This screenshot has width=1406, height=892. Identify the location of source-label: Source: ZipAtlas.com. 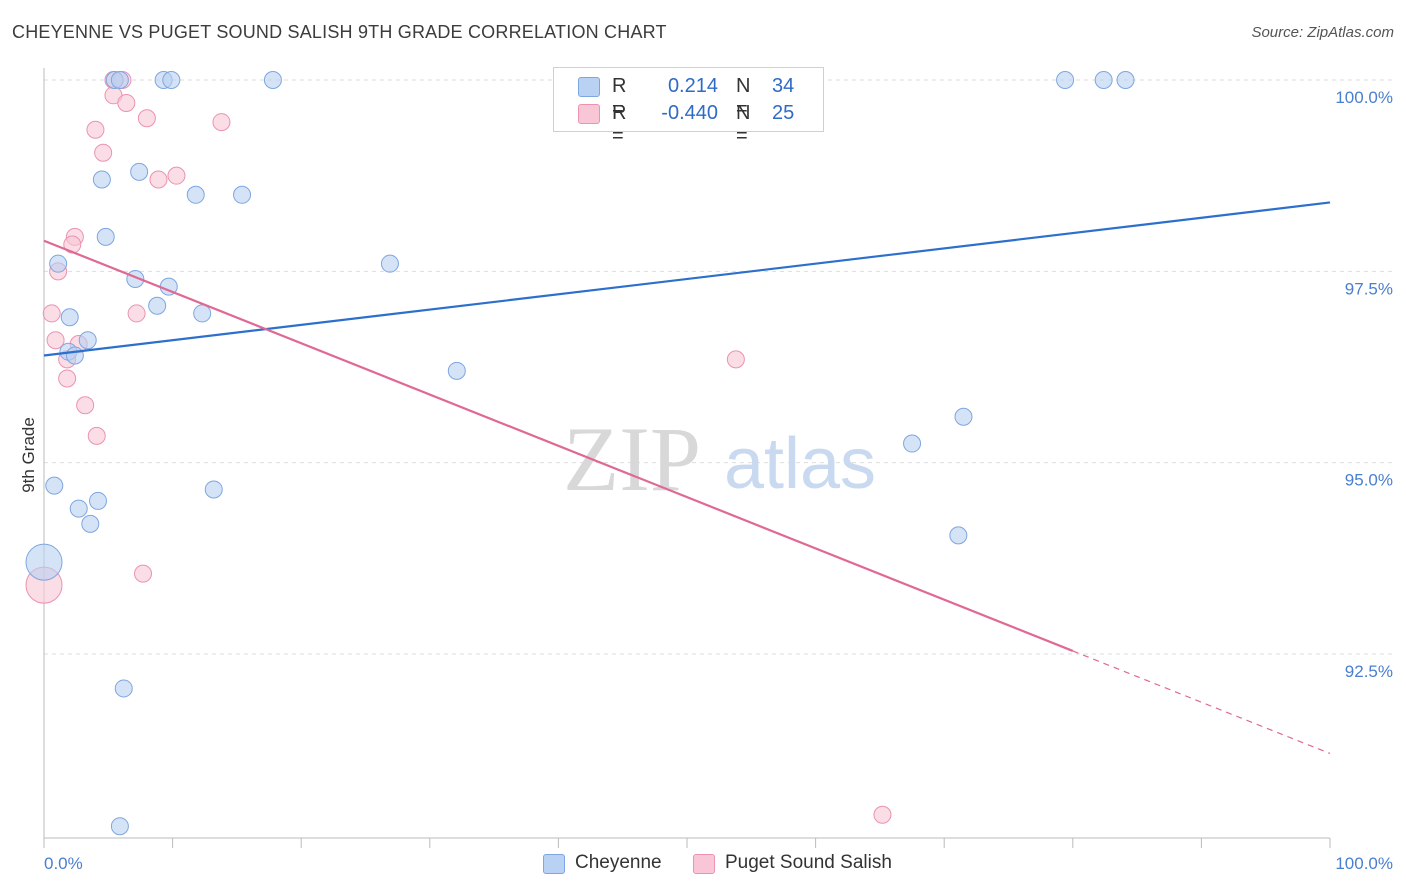
(1322, 32).